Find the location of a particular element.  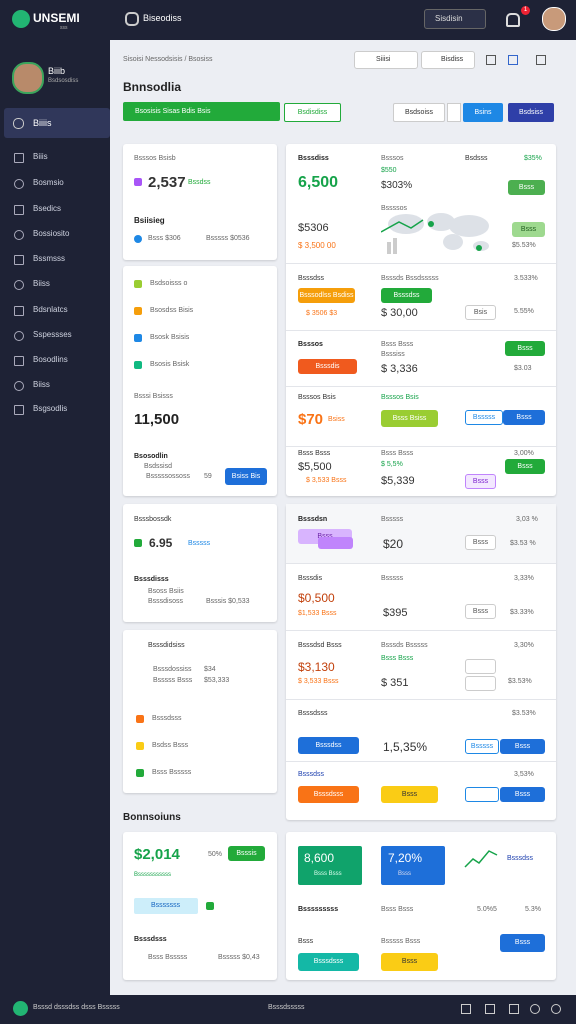

search-box is located at coordinates (386, 60).